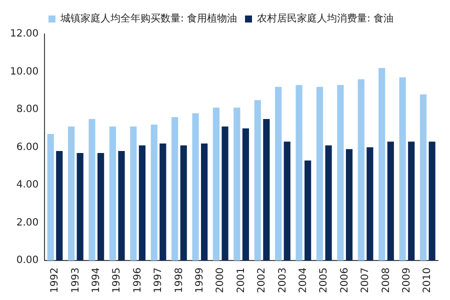  What do you see at coordinates (27, 260) in the screenshot?
I see `y-tick-label: 0.00` at bounding box center [27, 260].